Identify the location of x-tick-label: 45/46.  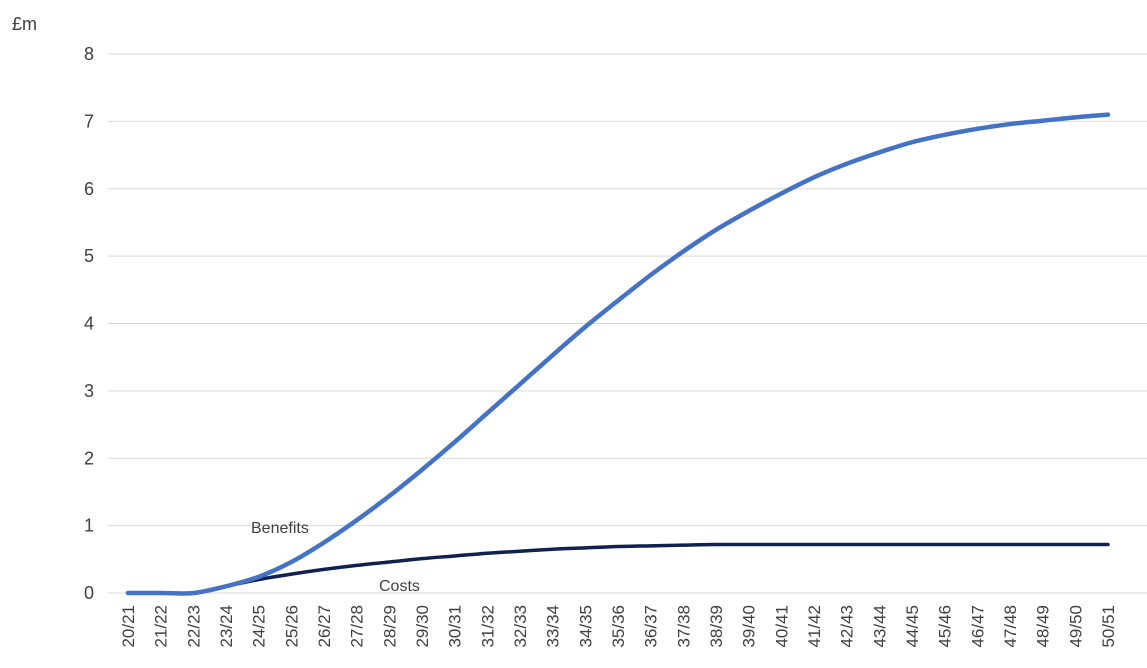
(945, 626).